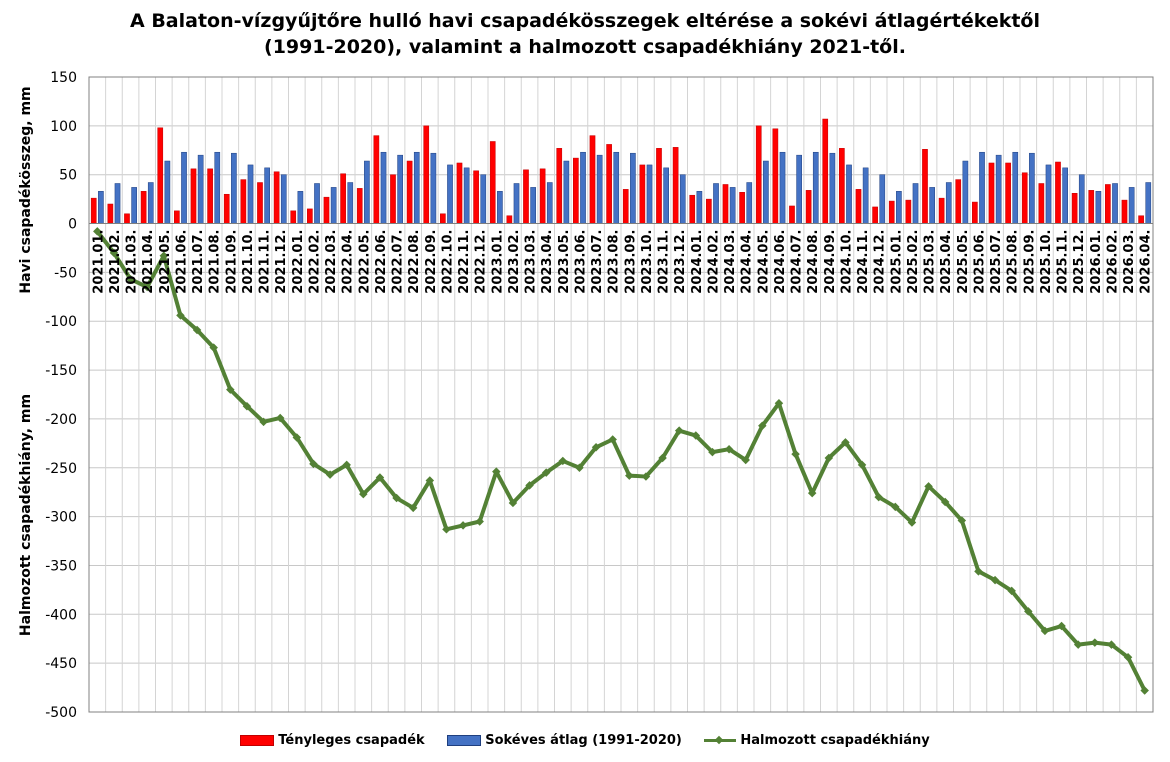 Image resolution: width=1170 pixels, height=762 pixels. What do you see at coordinates (61, 713) in the screenshot?
I see `y-tick-label: -500` at bounding box center [61, 713].